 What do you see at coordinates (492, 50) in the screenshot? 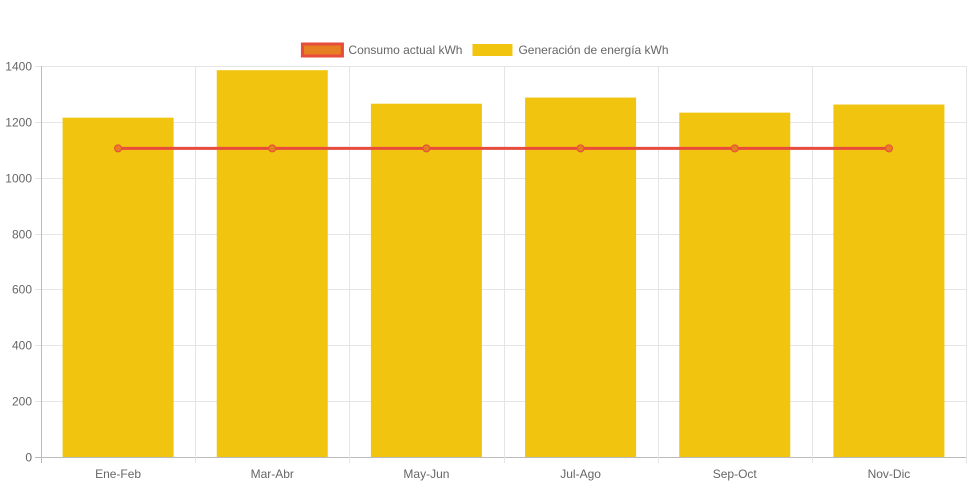
I see `legend-swatch-generacion` at bounding box center [492, 50].